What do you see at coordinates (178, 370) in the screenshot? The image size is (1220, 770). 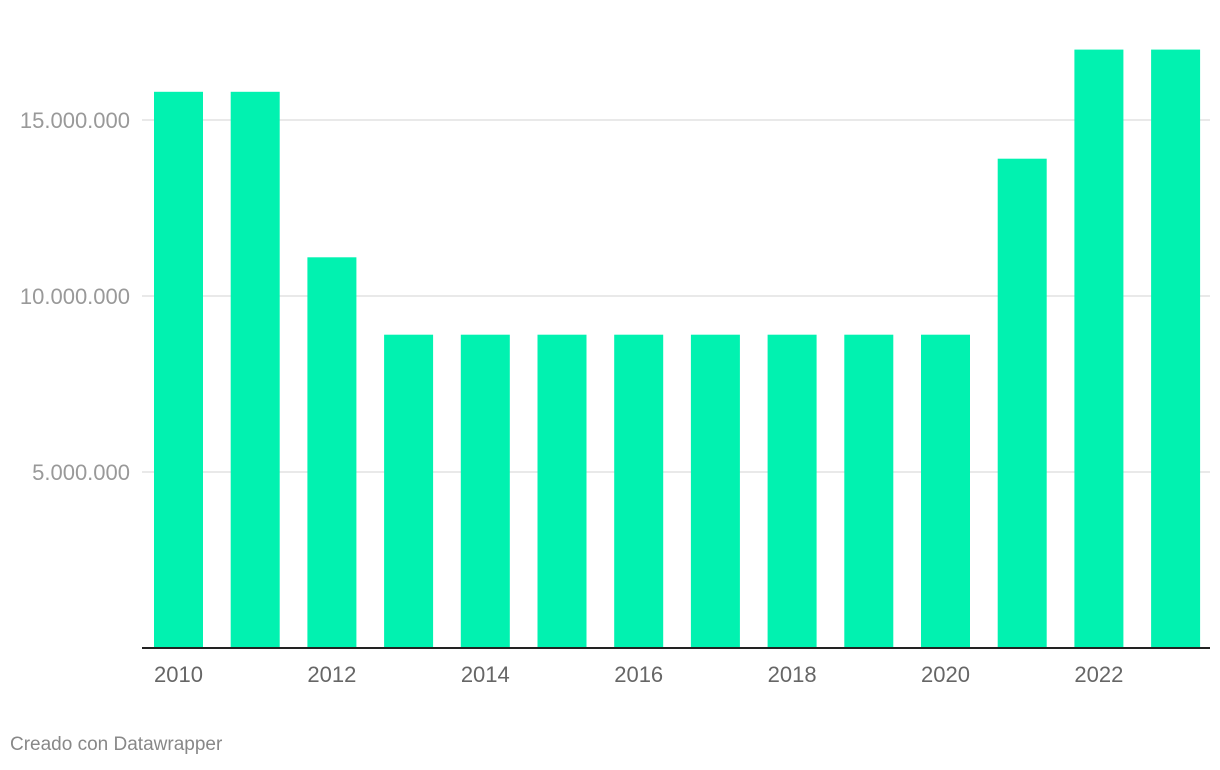 I see `bar-2010` at bounding box center [178, 370].